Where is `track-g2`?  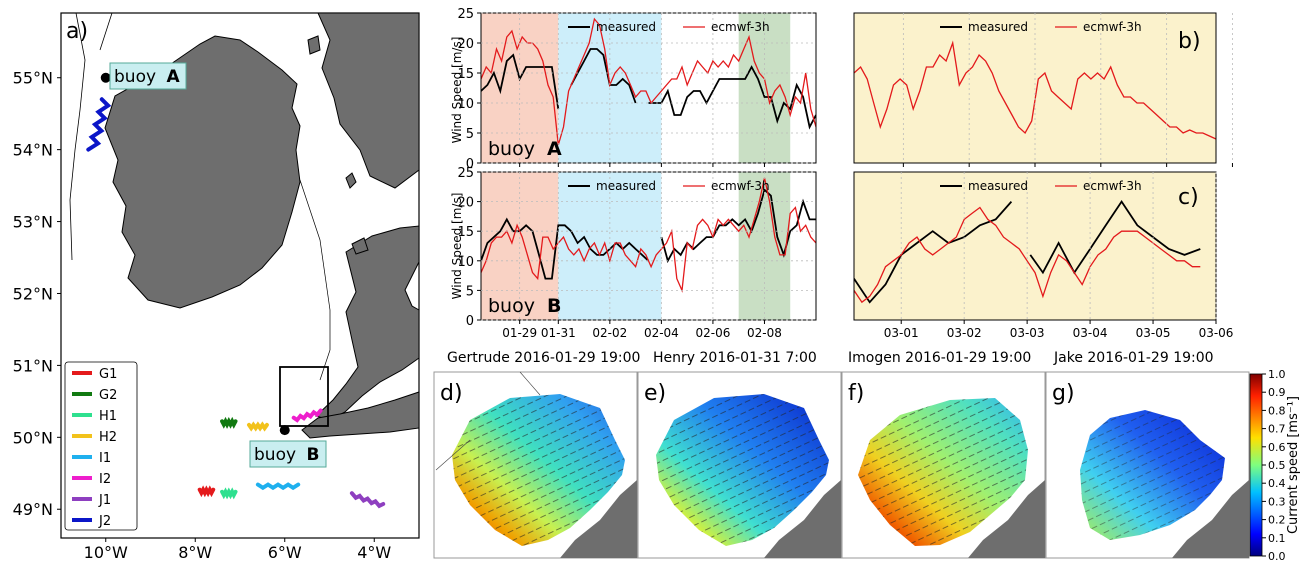
track-g2 is located at coordinates (229, 422).